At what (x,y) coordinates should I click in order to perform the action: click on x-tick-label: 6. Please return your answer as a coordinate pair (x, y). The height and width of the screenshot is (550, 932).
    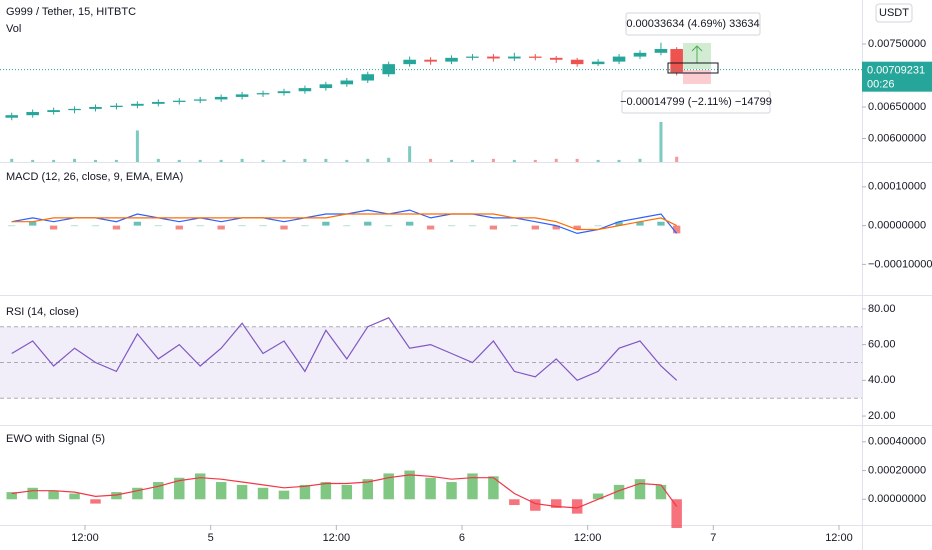
    Looking at the image, I should click on (462, 538).